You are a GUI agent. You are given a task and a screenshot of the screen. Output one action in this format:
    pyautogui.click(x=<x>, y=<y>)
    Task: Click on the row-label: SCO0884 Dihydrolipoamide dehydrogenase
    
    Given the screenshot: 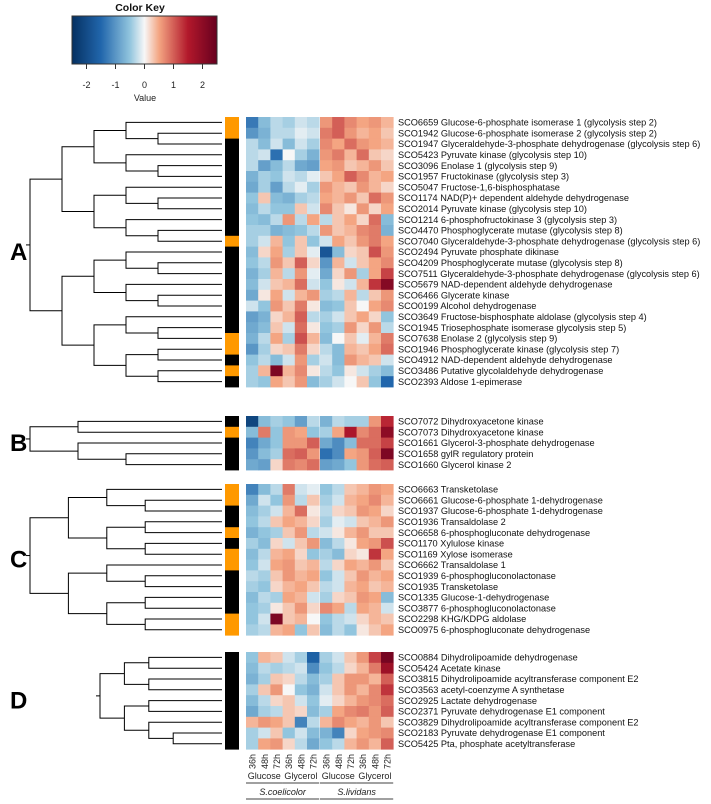 What is the action you would take?
    pyautogui.click(x=488, y=658)
    